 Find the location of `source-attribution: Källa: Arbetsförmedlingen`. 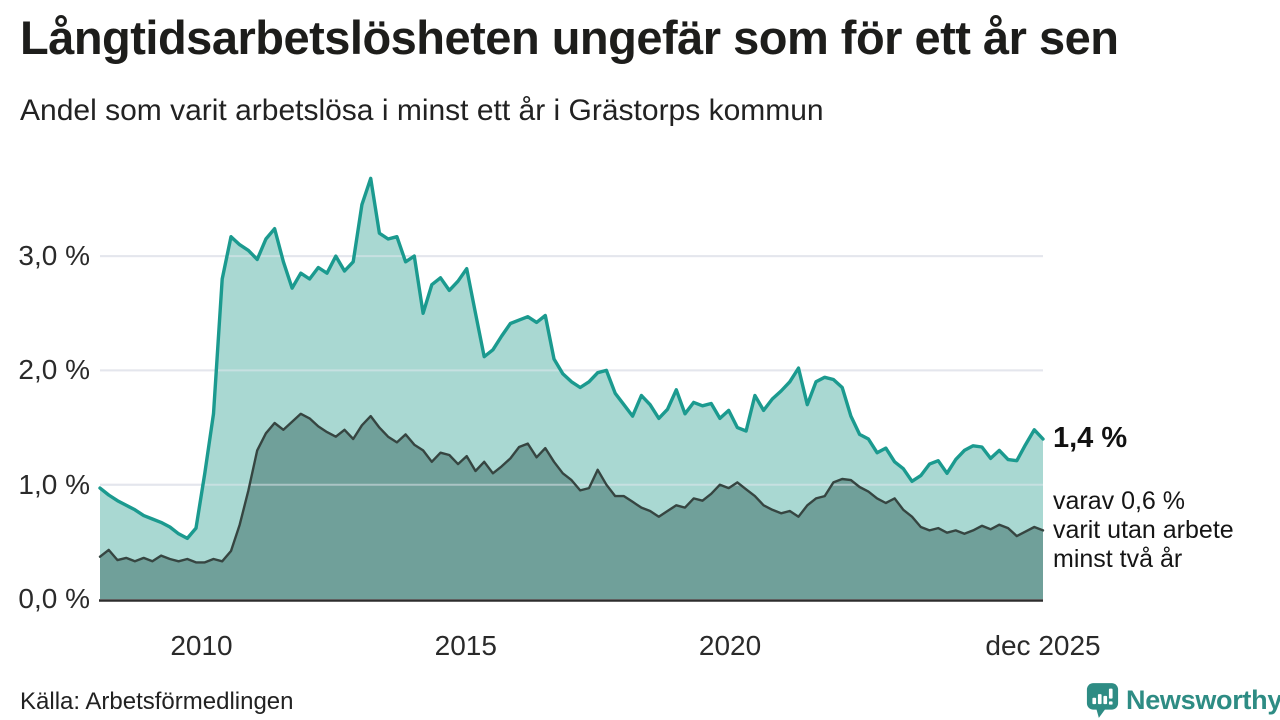

source-attribution: Källa: Arbetsförmedlingen is located at coordinates (157, 701).